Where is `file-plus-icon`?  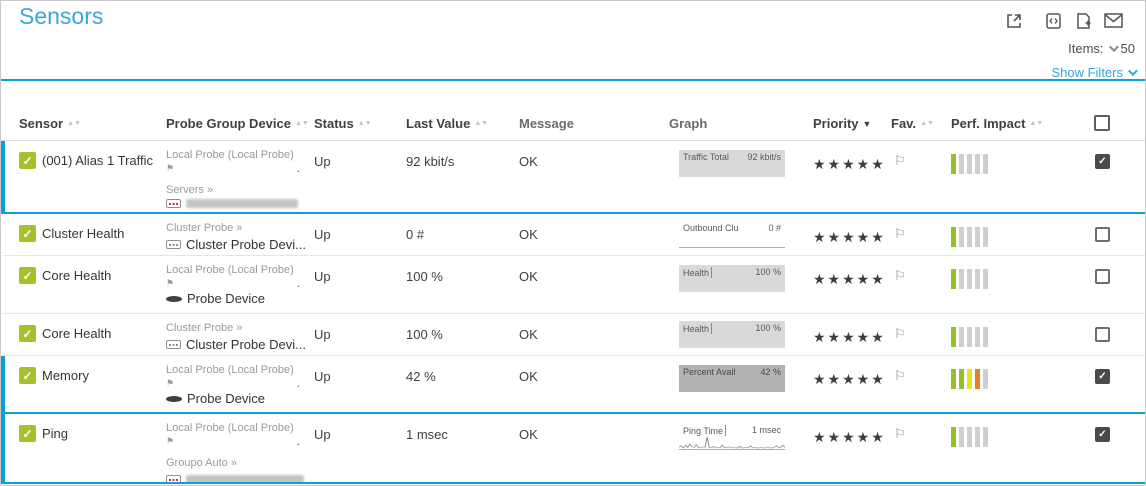 file-plus-icon is located at coordinates (1083, 20).